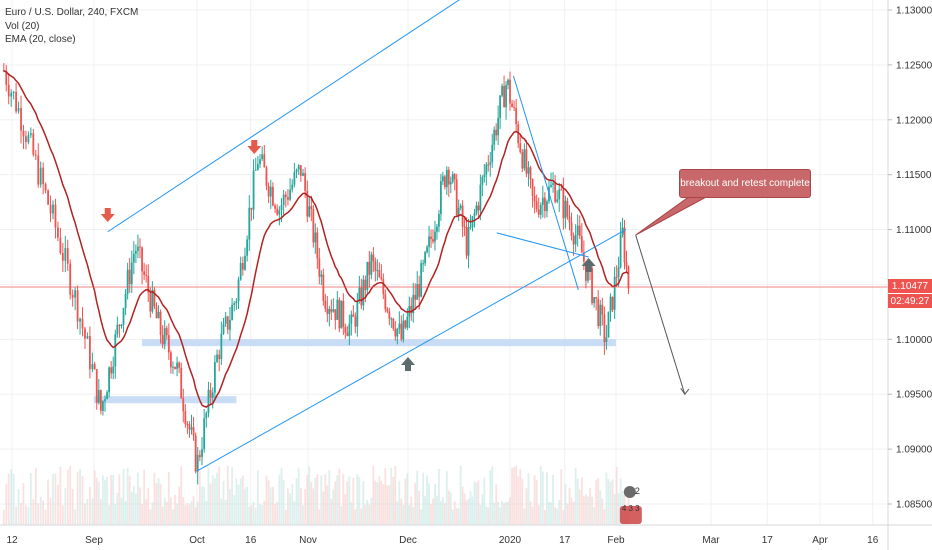  Describe the element at coordinates (22, 26) in the screenshot. I see `legend-volume: Vol (20)` at that location.